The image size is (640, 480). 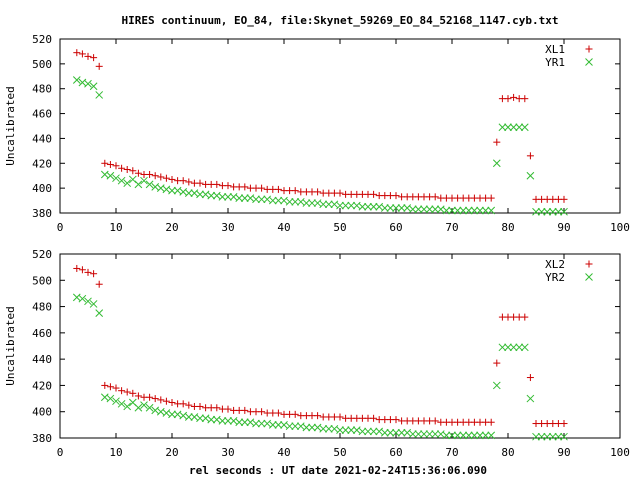 I want to click on x-tick-label: 10, so click(x=115, y=452).